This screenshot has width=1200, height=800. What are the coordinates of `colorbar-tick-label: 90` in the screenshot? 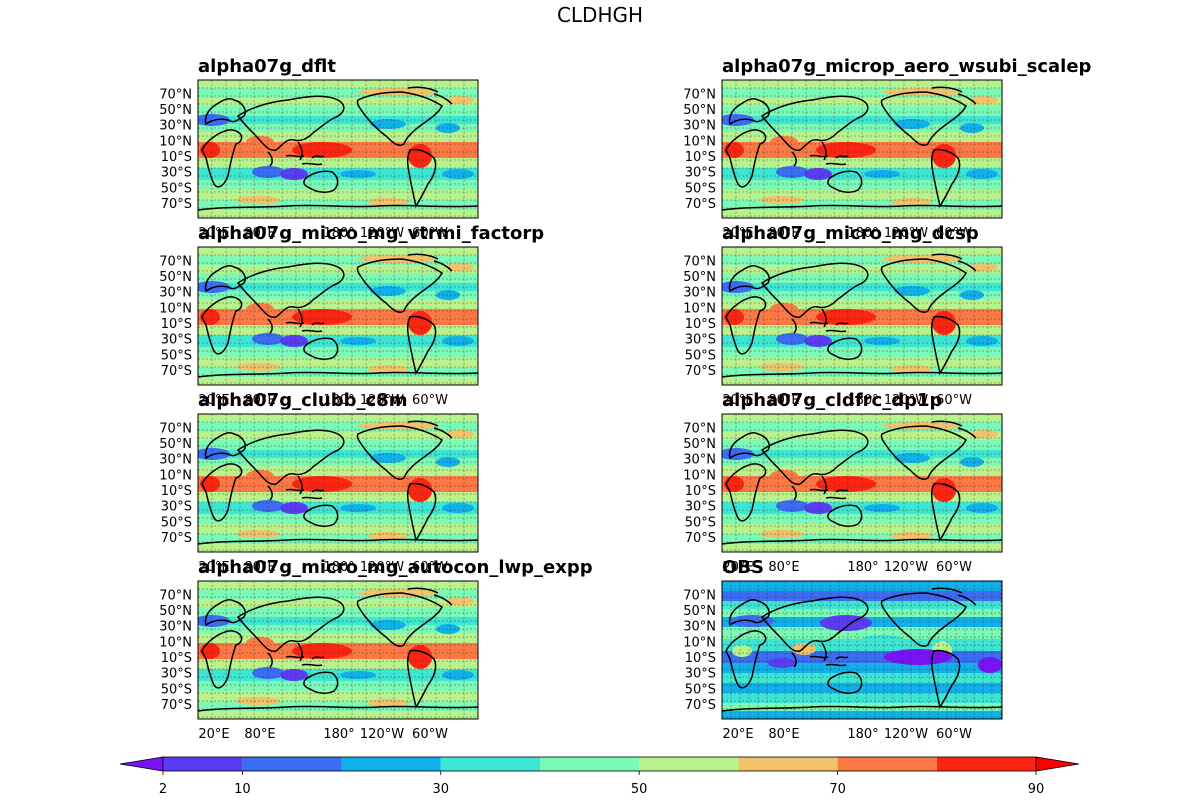 It's located at (1036, 789).